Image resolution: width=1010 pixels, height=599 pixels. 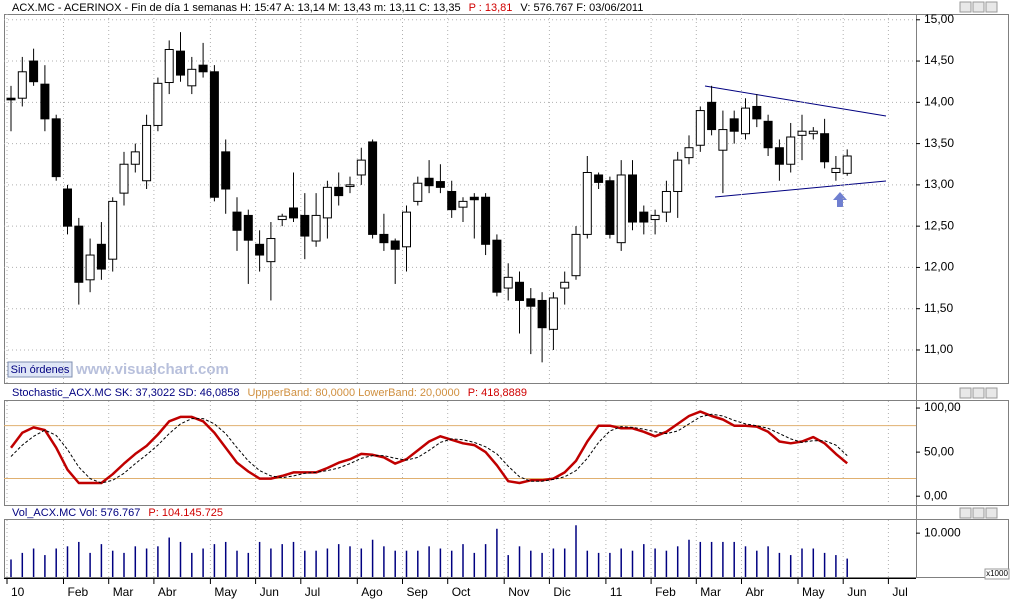 I want to click on panel-title: V: 576.767 F: 03/06/2011, so click(x=581, y=8).